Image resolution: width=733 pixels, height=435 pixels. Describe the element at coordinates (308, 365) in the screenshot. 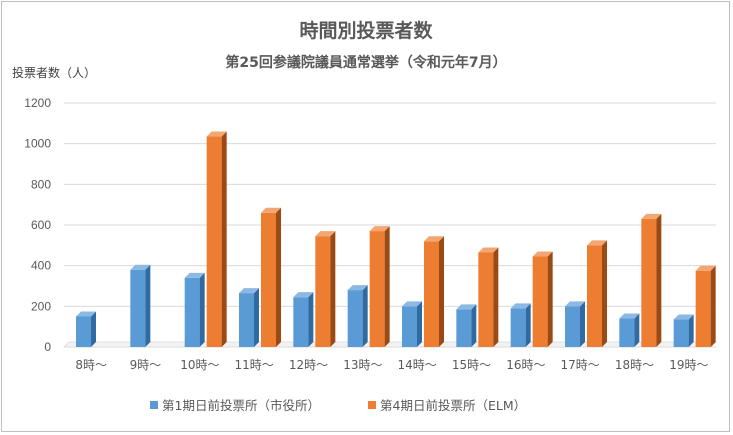

I see `x-category-label: 12時～` at that location.